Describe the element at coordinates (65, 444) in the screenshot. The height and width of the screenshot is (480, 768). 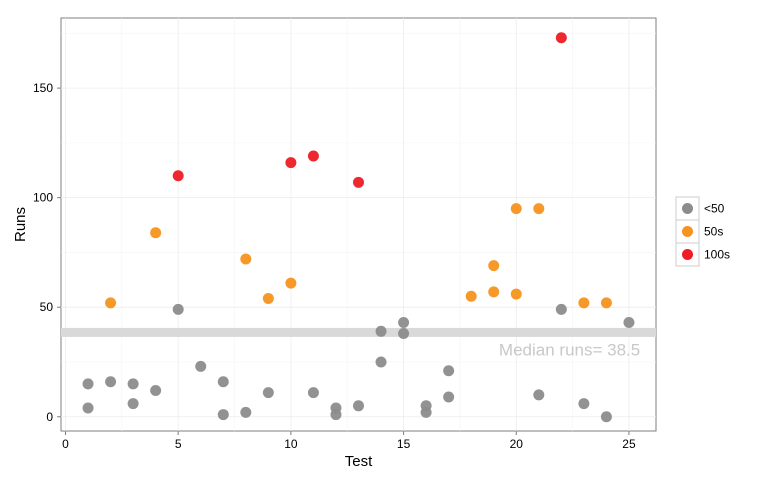
I see `x-tick-label: 0` at that location.